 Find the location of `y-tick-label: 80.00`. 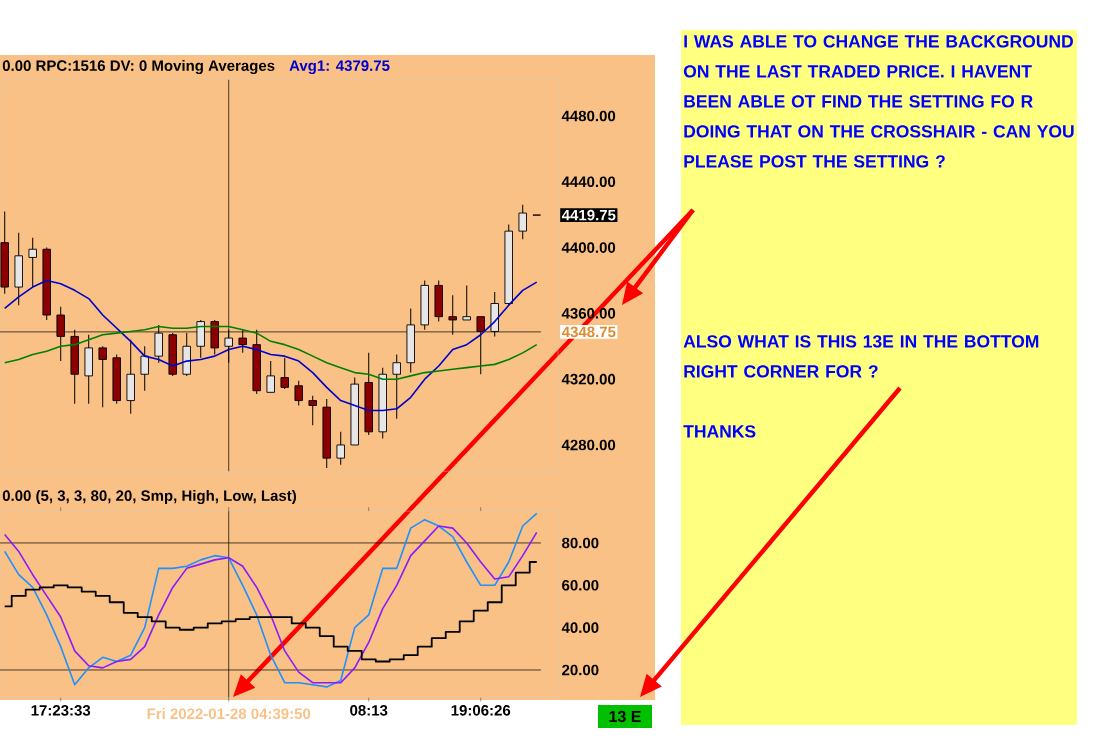

y-tick-label: 80.00 is located at coordinates (580, 543).